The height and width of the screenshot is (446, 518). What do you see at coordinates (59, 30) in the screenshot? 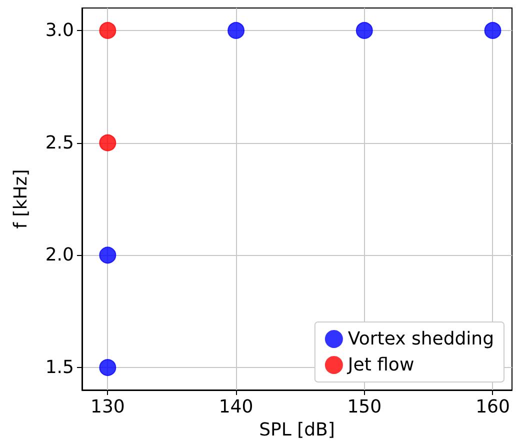
I see `y-tick-label: 3.0` at bounding box center [59, 30].